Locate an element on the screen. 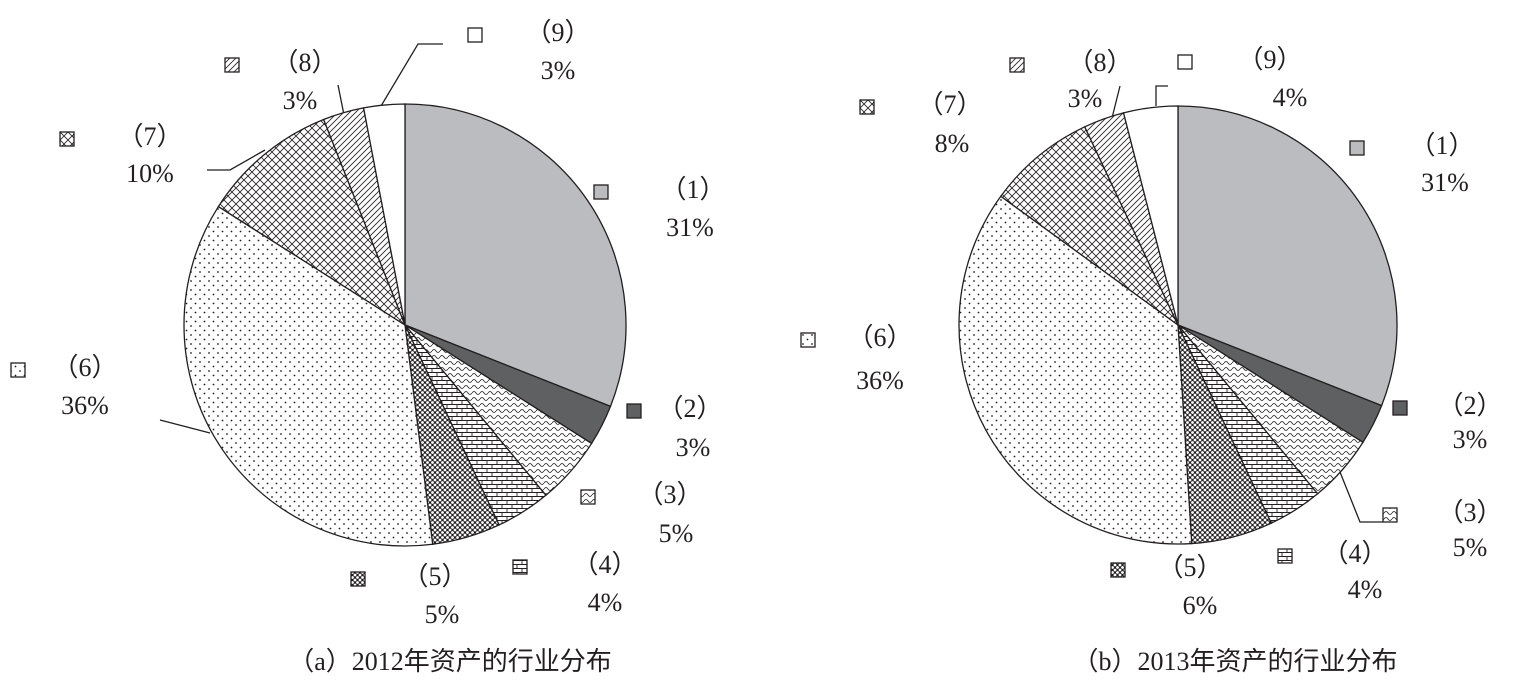  value-label: 8% is located at coordinates (952, 143).